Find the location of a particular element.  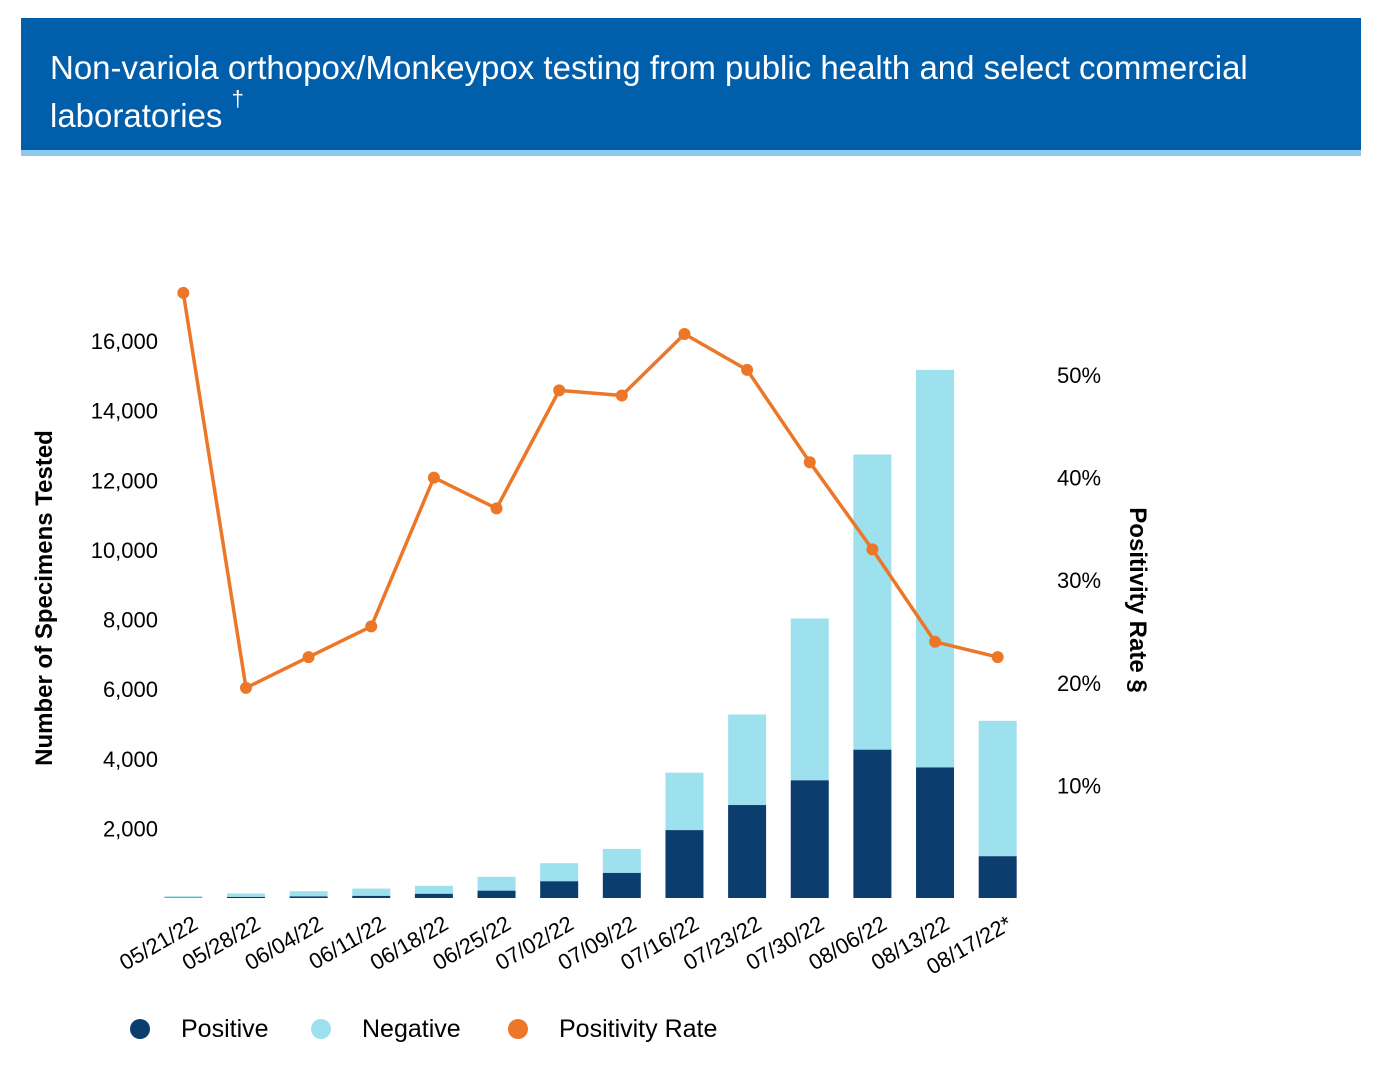

y-tick-label: 6,000 is located at coordinates (130, 689).